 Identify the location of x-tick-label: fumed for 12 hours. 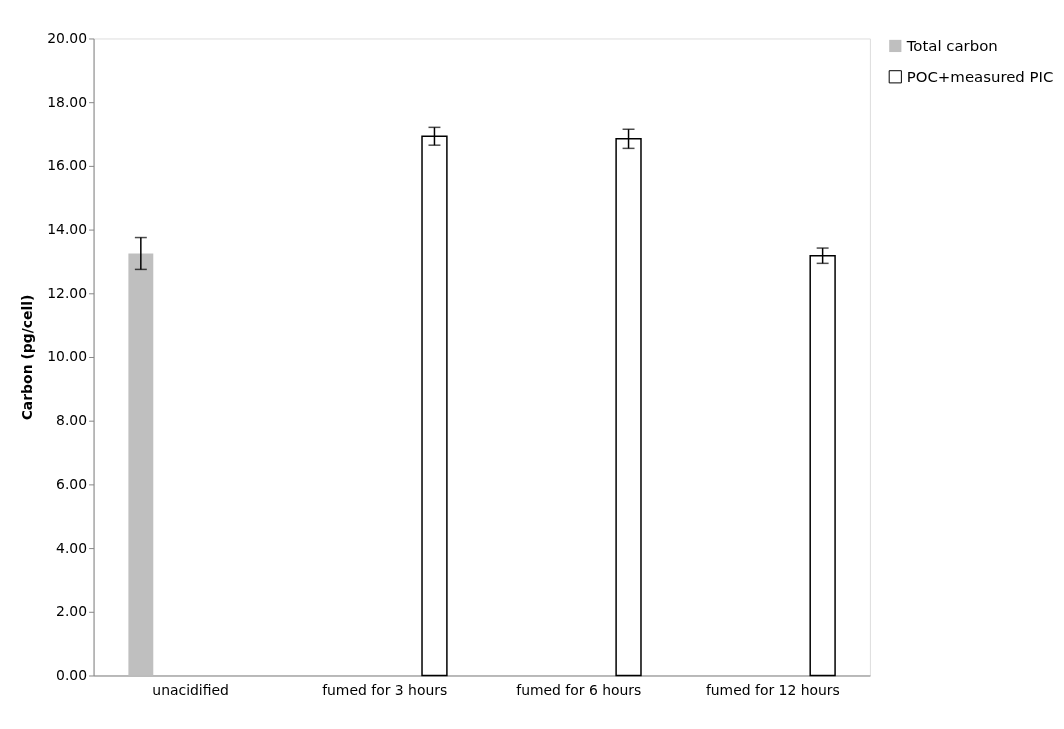
(772, 689).